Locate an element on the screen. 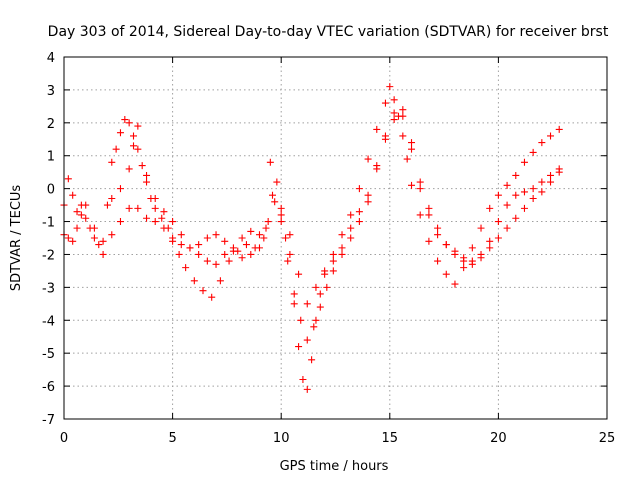  y-tick-label: -3 is located at coordinates (48, 288).